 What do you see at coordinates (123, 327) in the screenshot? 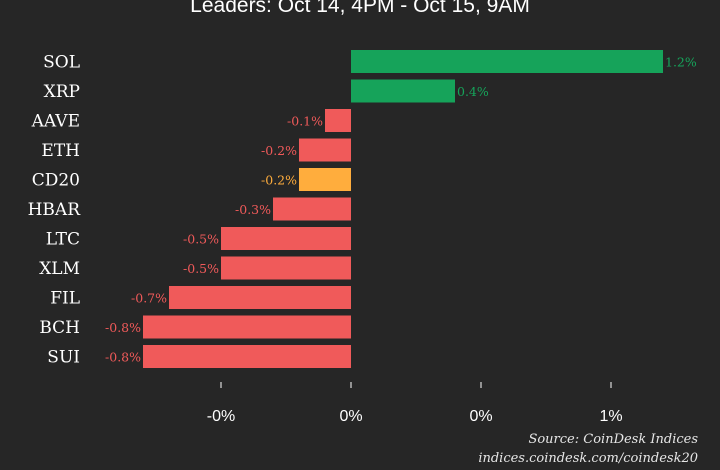
I see `value-label-bch: -0.8%` at bounding box center [123, 327].